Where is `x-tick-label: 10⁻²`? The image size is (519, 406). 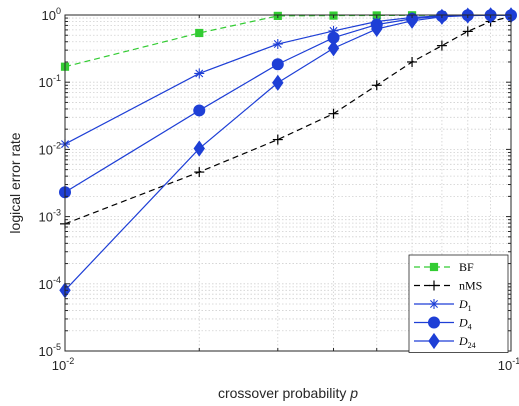
x-tick-label: 10⁻² is located at coordinates (63, 364).